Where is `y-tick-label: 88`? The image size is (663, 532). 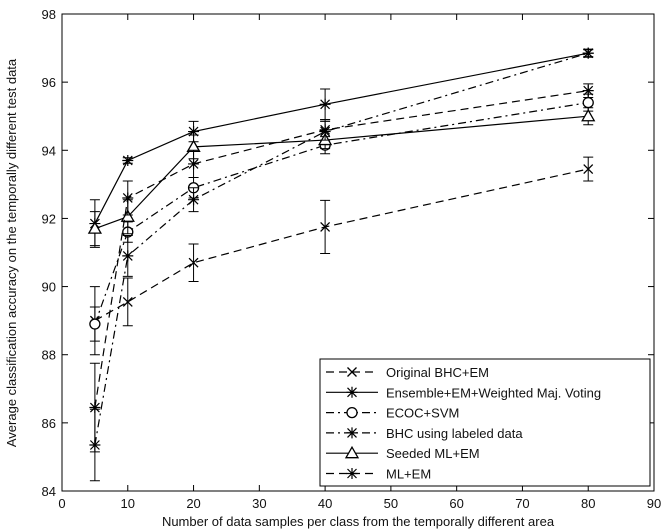 y-tick-label: 88 is located at coordinates (49, 355).